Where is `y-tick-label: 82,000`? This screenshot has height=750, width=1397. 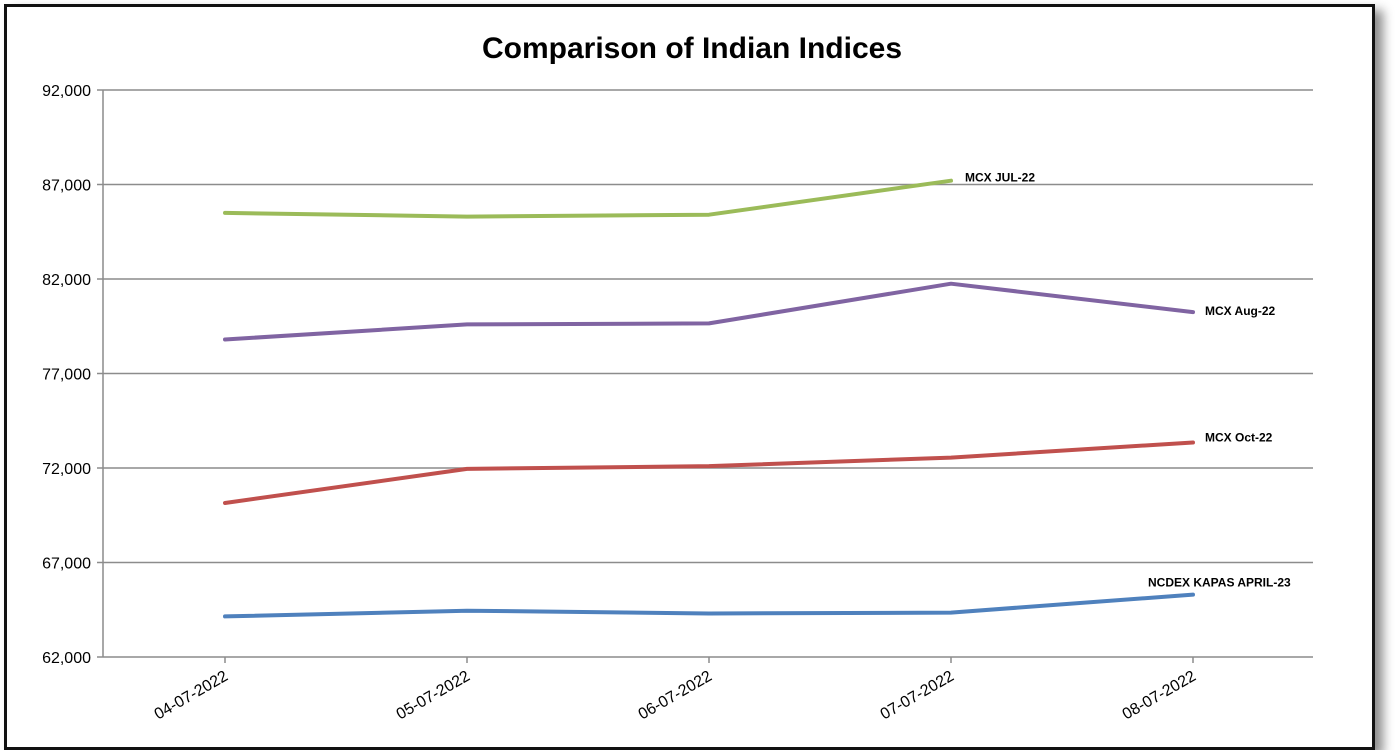 y-tick-label: 82,000 is located at coordinates (66, 280).